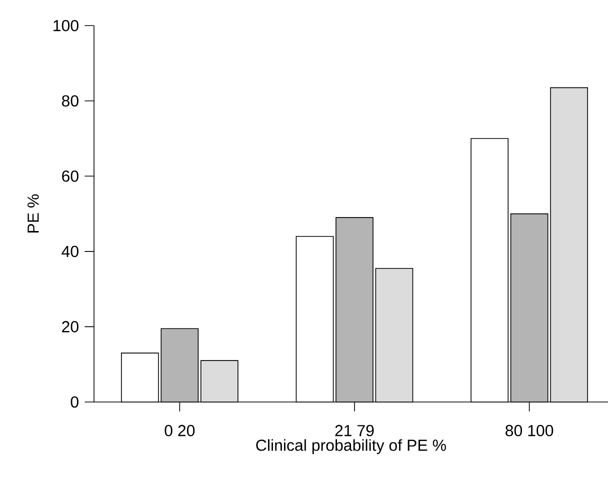 The width and height of the screenshot is (608, 479). I want to click on x-tick-label: 0 20, so click(179, 430).